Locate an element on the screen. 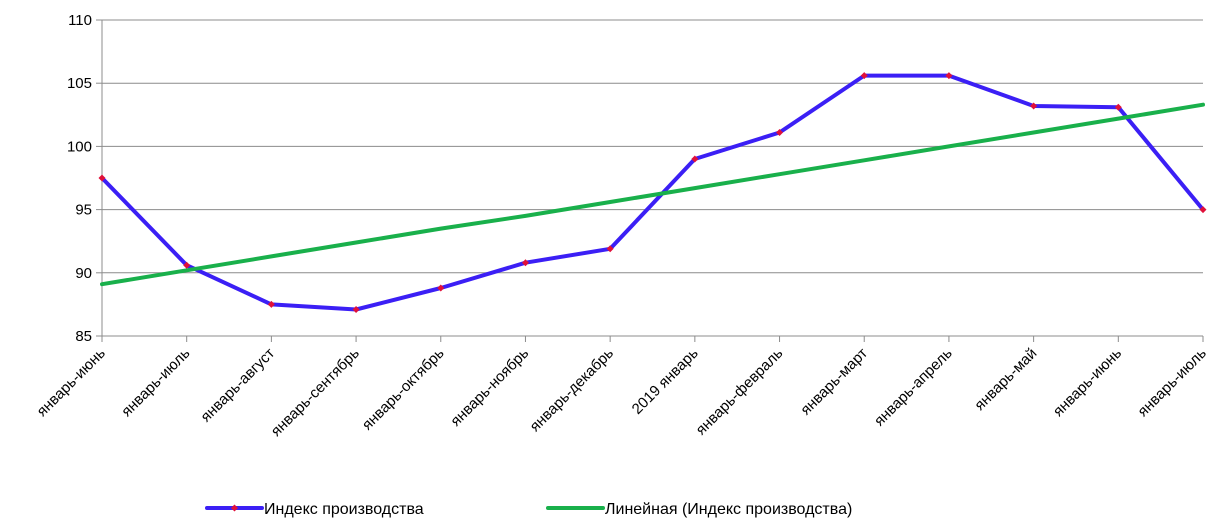 The width and height of the screenshot is (1207, 519). x-tick-label: 2019 январь is located at coordinates (665, 381).